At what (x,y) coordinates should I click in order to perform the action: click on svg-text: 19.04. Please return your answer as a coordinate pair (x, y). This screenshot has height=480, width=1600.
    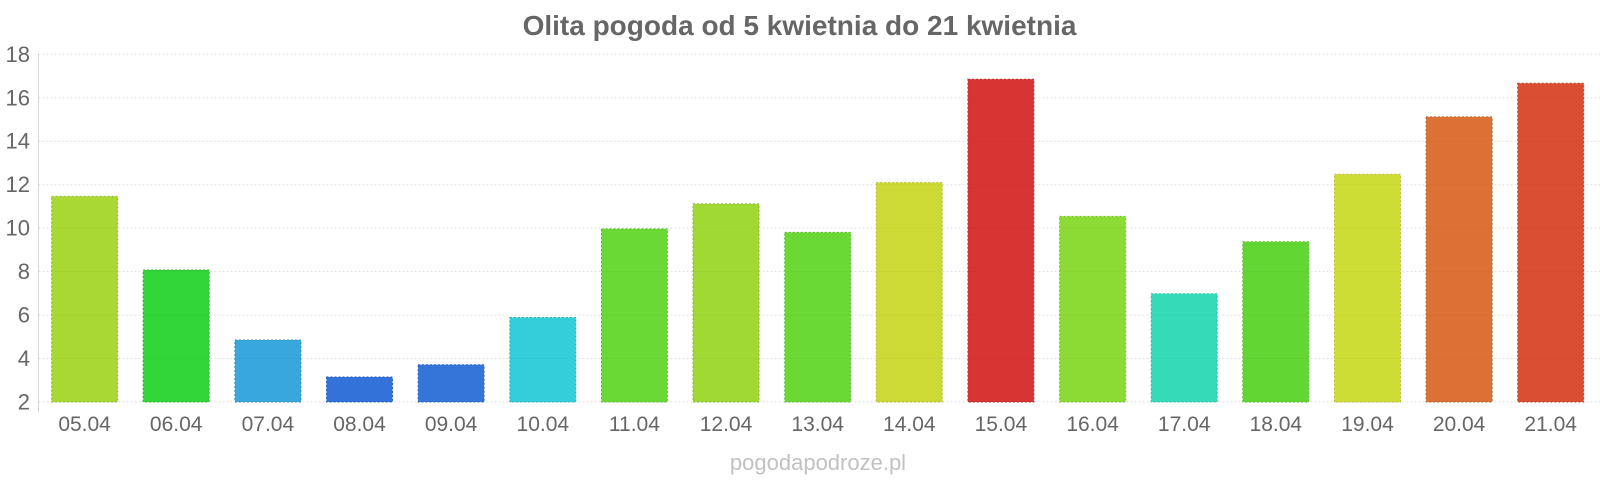
    Looking at the image, I should click on (1367, 424).